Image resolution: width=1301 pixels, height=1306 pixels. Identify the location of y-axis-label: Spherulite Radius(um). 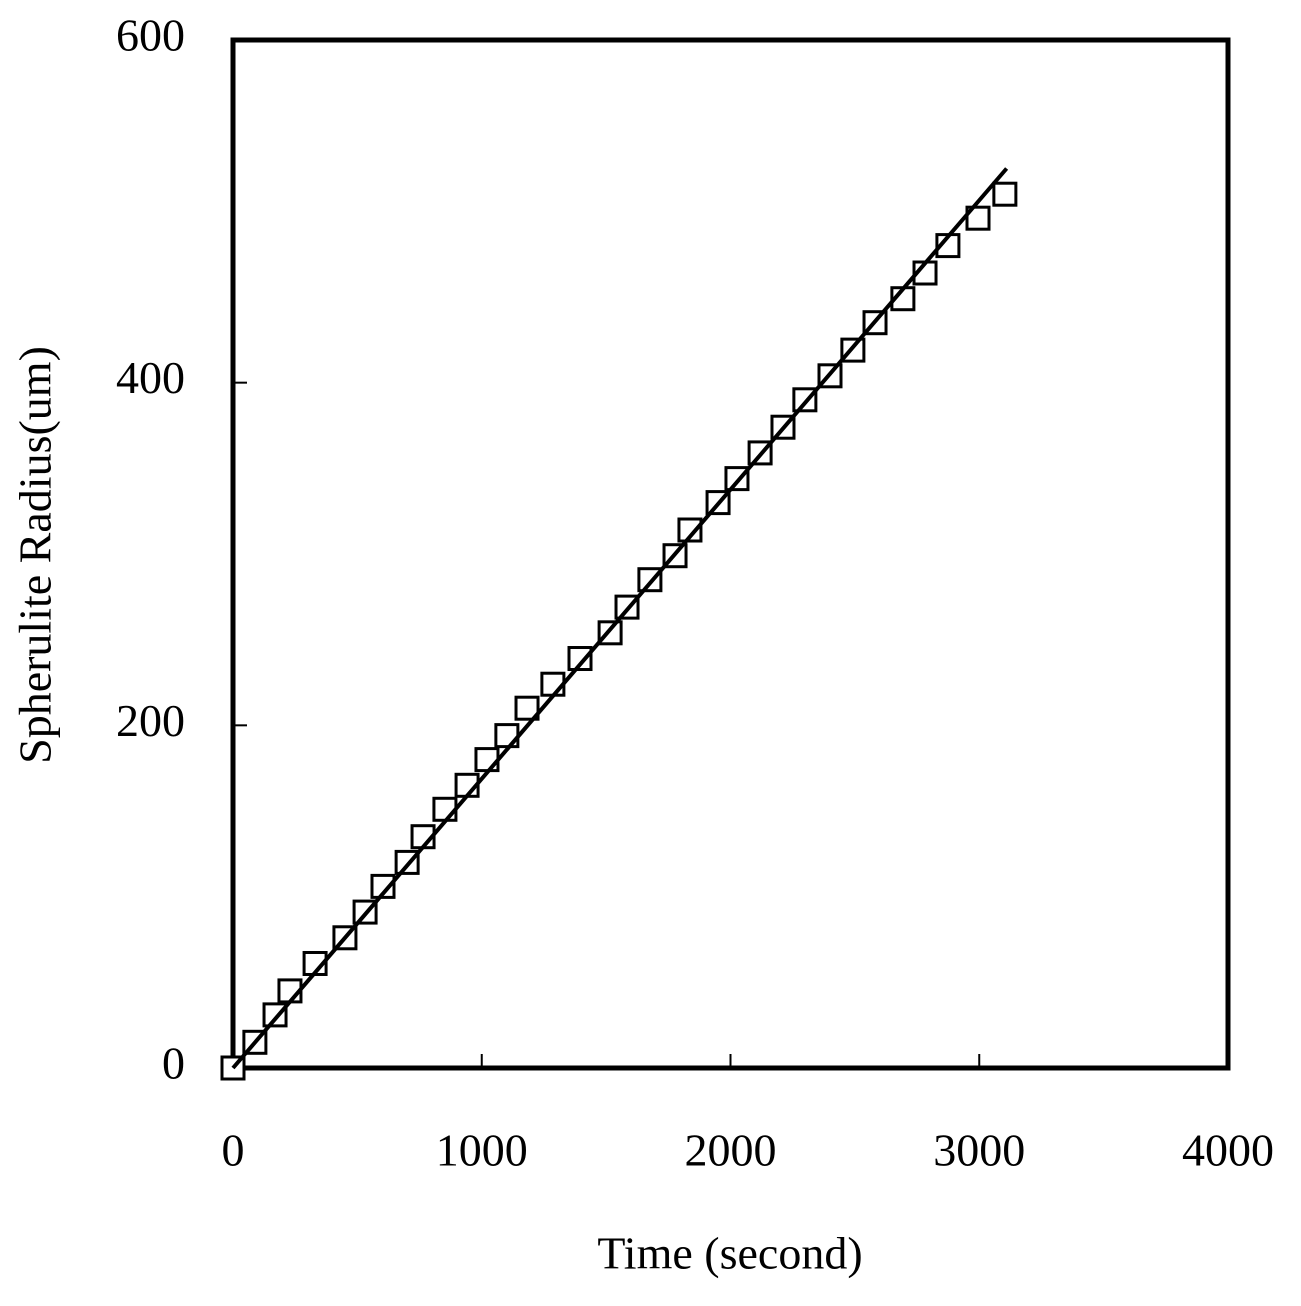
(35, 555).